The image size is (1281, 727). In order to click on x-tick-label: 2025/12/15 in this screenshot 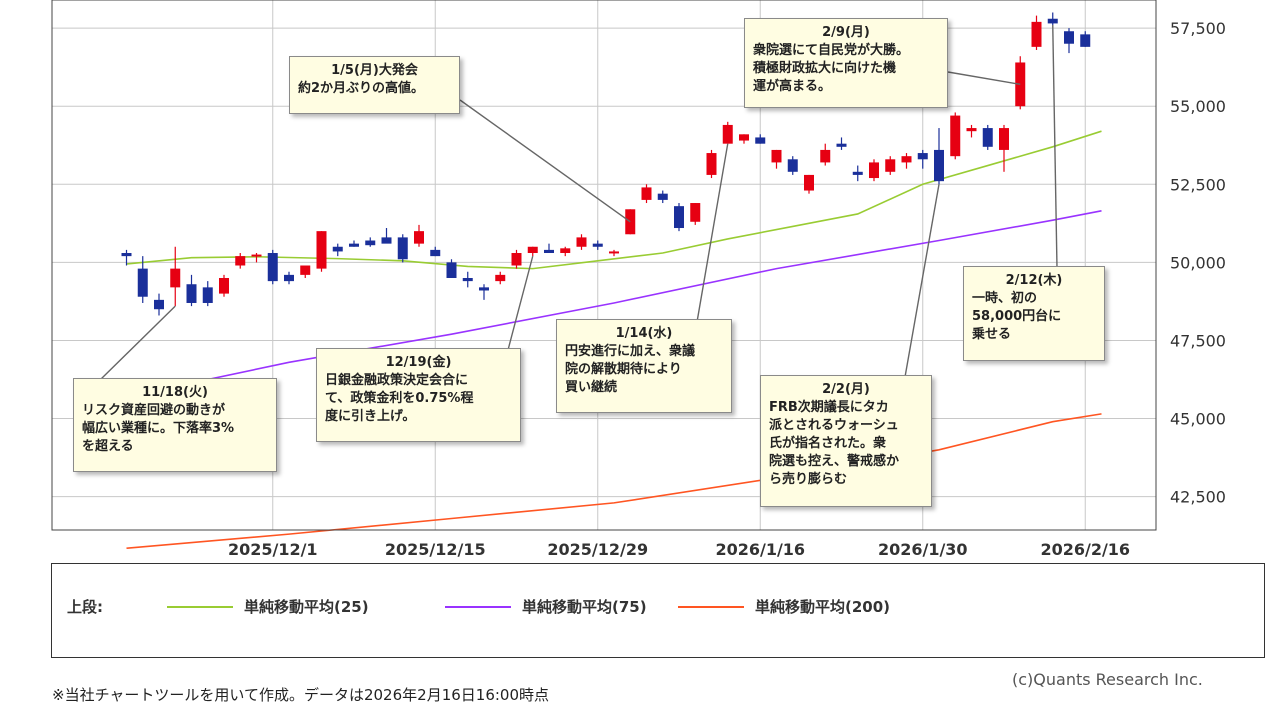, I will do `click(435, 549)`.